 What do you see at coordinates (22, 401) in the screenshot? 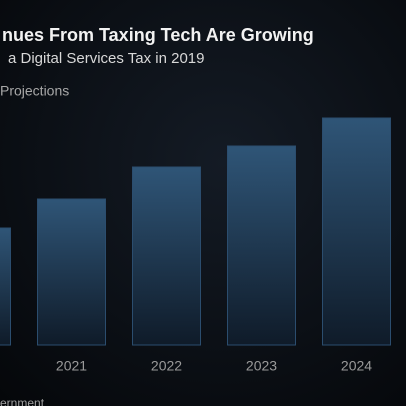
I see `source: ernment` at bounding box center [22, 401].